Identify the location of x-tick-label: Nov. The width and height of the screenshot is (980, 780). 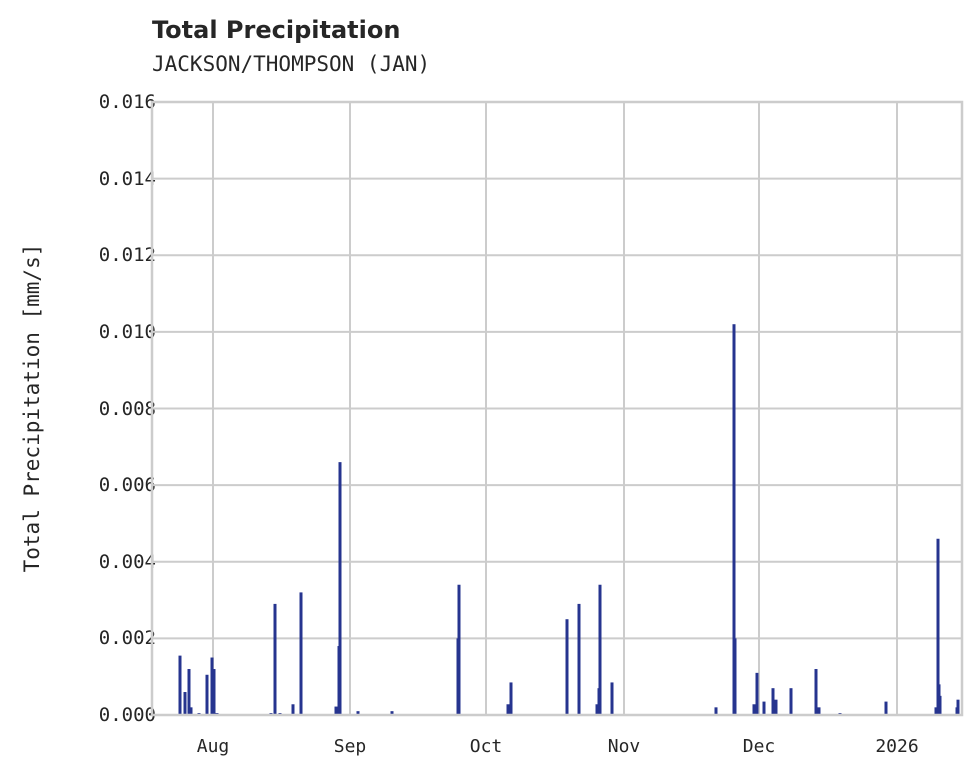
(624, 746).